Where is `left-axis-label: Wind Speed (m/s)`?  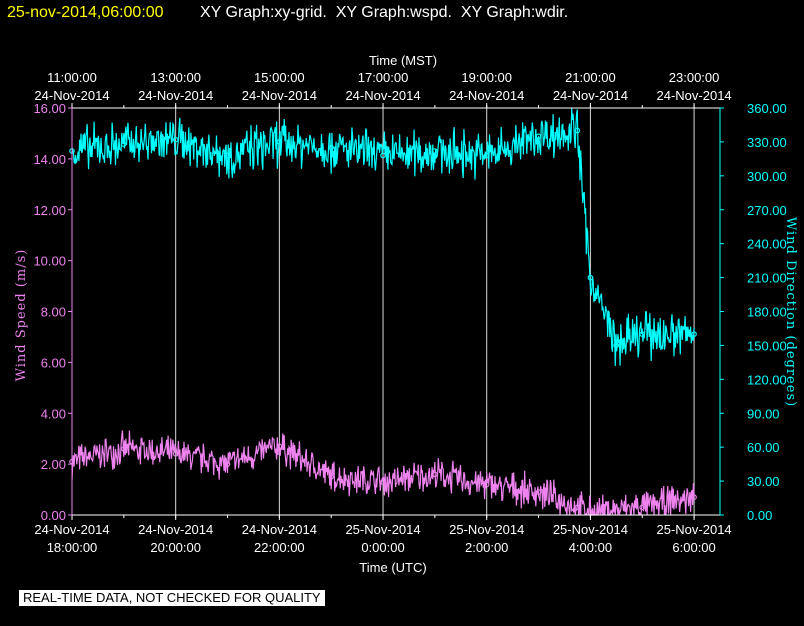
left-axis-label: Wind Speed (m/s) is located at coordinates (21, 315).